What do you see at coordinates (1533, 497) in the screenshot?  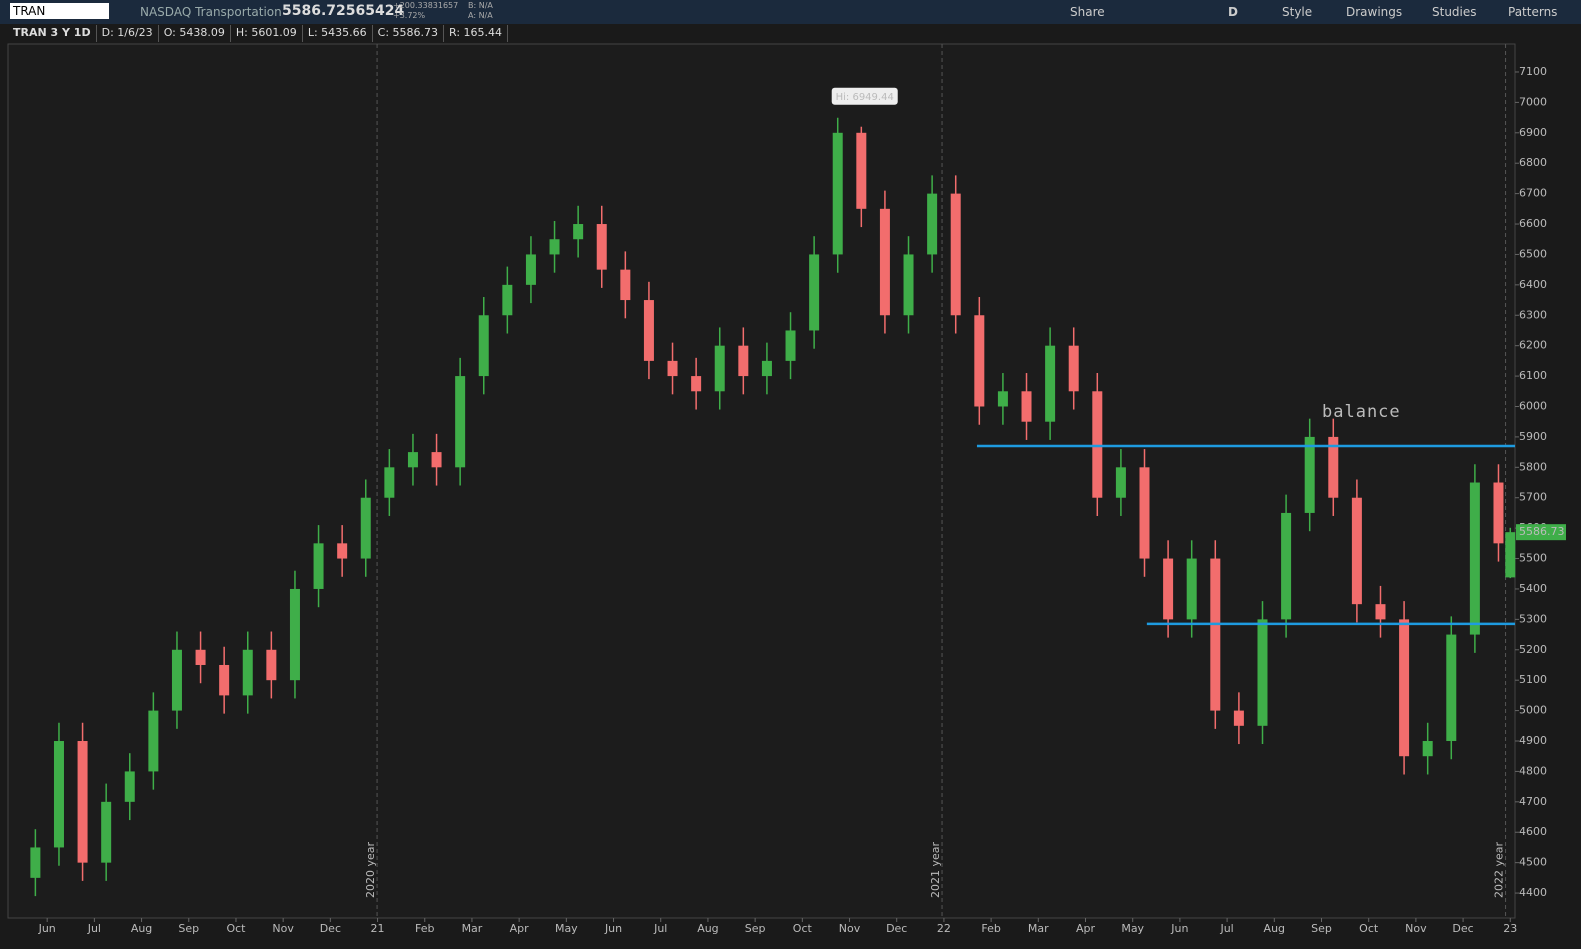 I see `y-tick-label: 5700` at bounding box center [1533, 497].